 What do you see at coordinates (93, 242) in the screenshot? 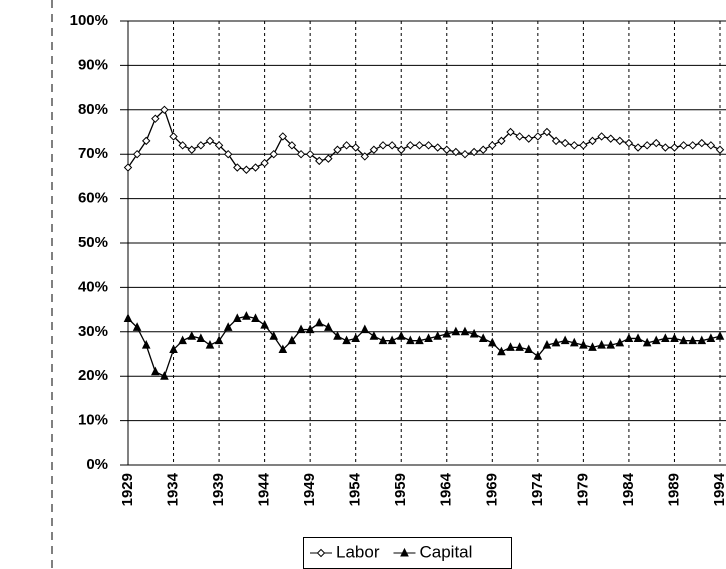
I see `y-tick-label: 50%` at bounding box center [93, 242].